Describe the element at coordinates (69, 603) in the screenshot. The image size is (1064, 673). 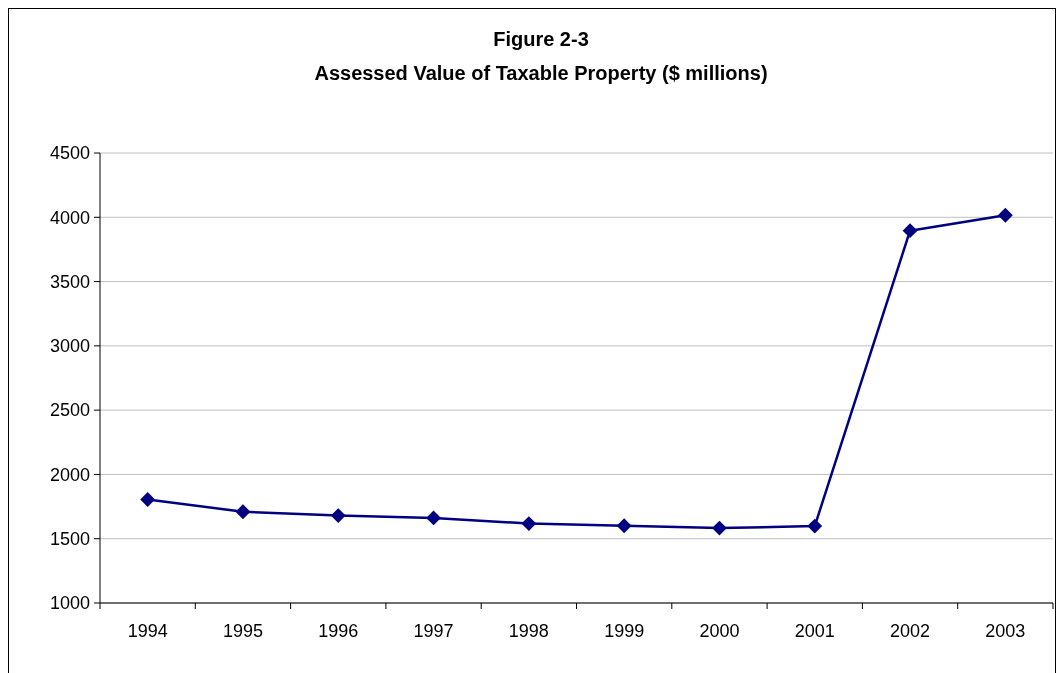
I see `y-tick-label: 1000` at that location.